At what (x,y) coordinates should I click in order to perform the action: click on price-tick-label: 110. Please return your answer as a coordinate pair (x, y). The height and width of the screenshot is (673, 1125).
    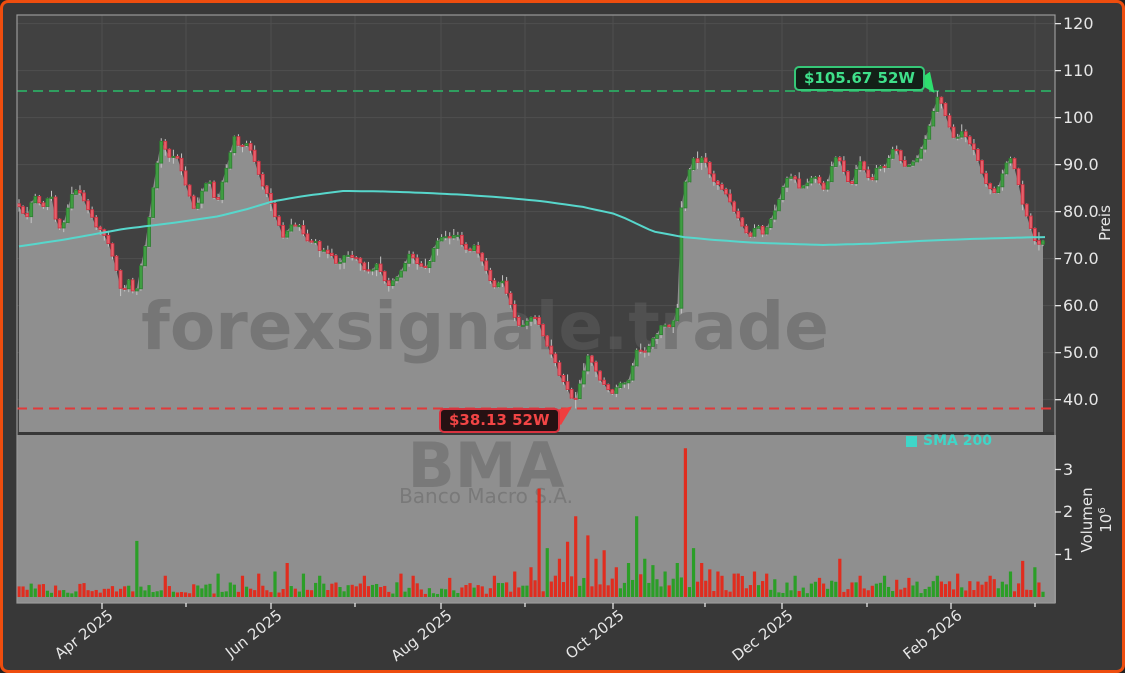
    Looking at the image, I should click on (1078, 70).